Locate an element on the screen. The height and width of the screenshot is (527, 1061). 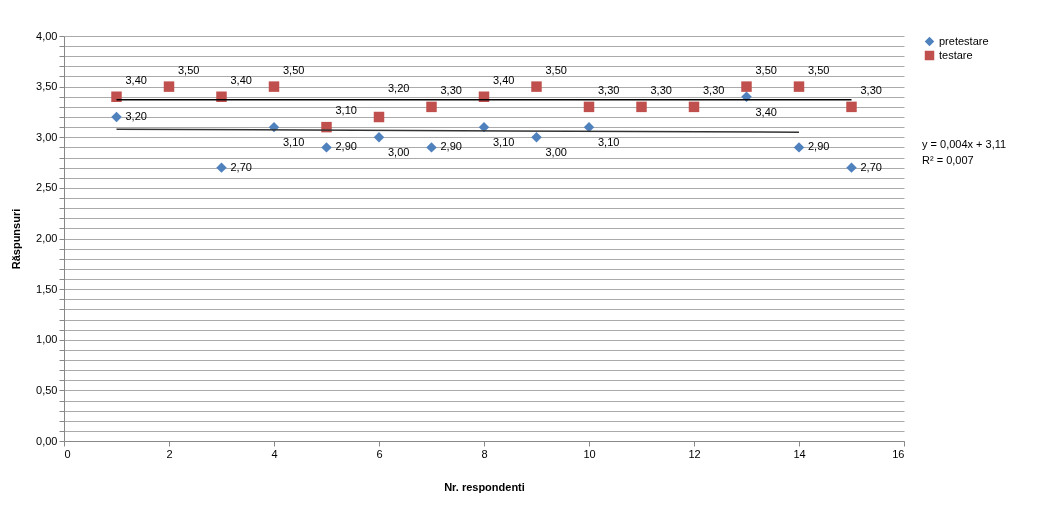
y-tick-label: 4,00 is located at coordinates (47, 35).